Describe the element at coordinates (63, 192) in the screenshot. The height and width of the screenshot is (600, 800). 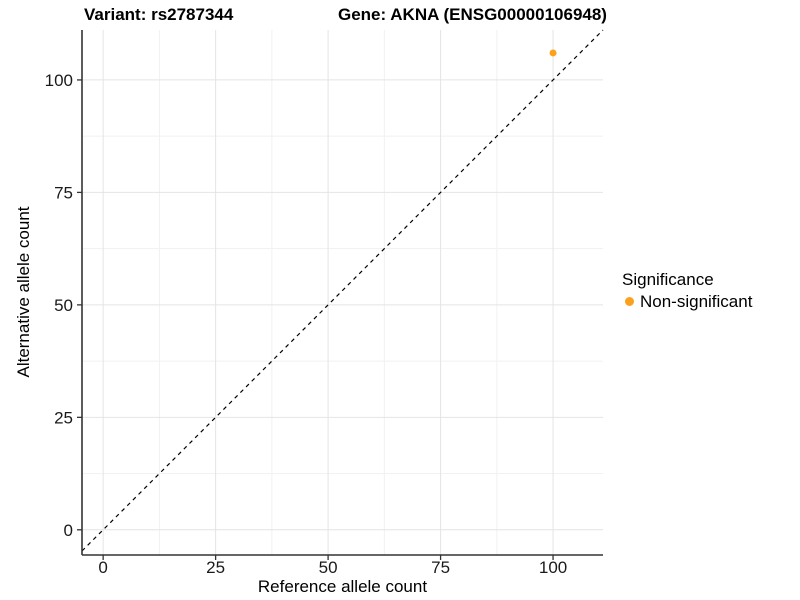
I see `y-tick-label: 75` at that location.